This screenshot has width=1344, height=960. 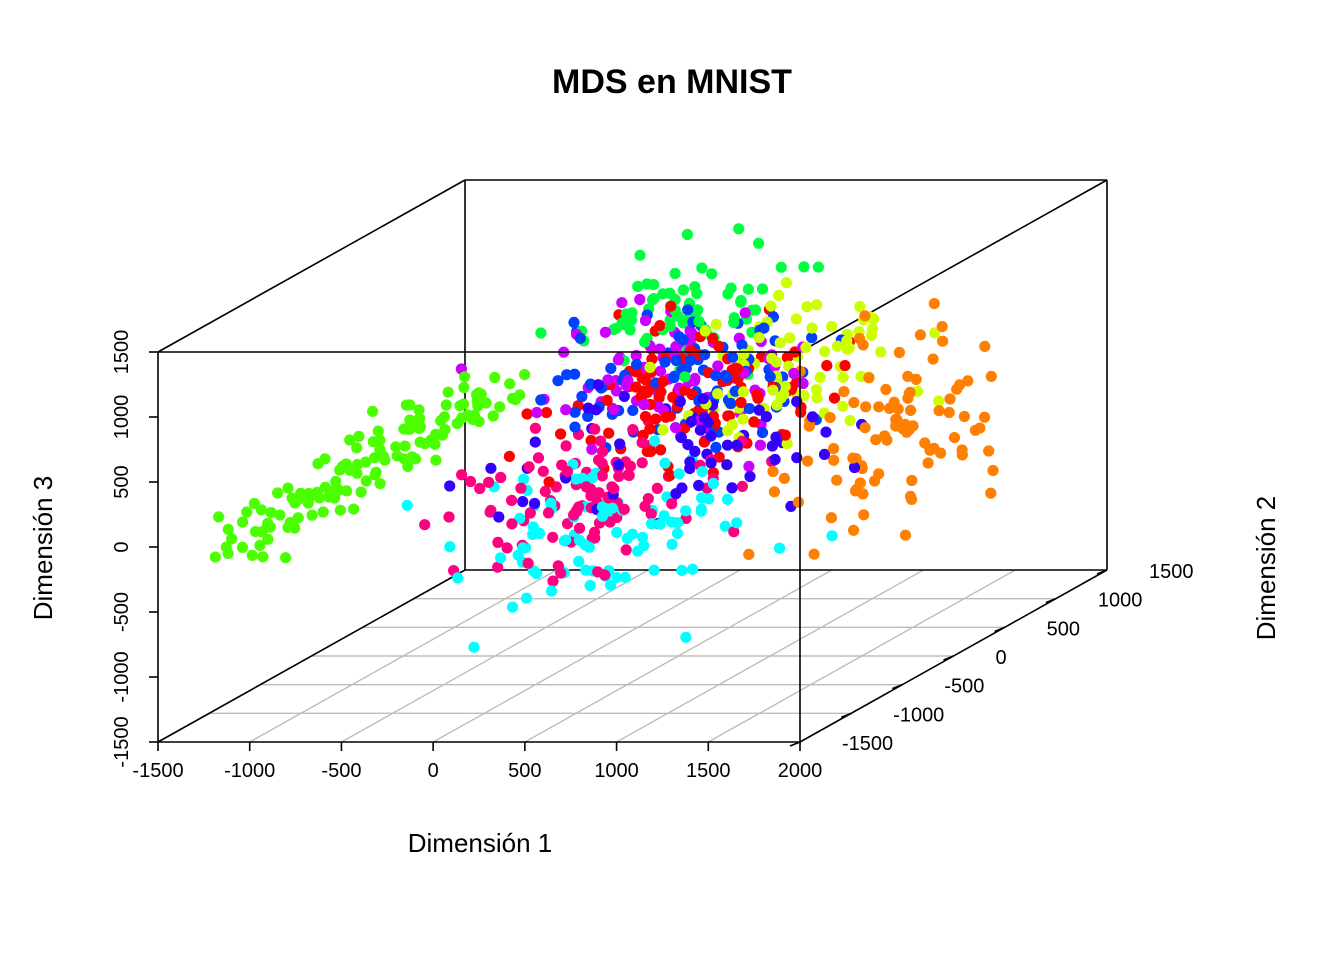 I want to click on x-tick-label: -1500, so click(x=157, y=771).